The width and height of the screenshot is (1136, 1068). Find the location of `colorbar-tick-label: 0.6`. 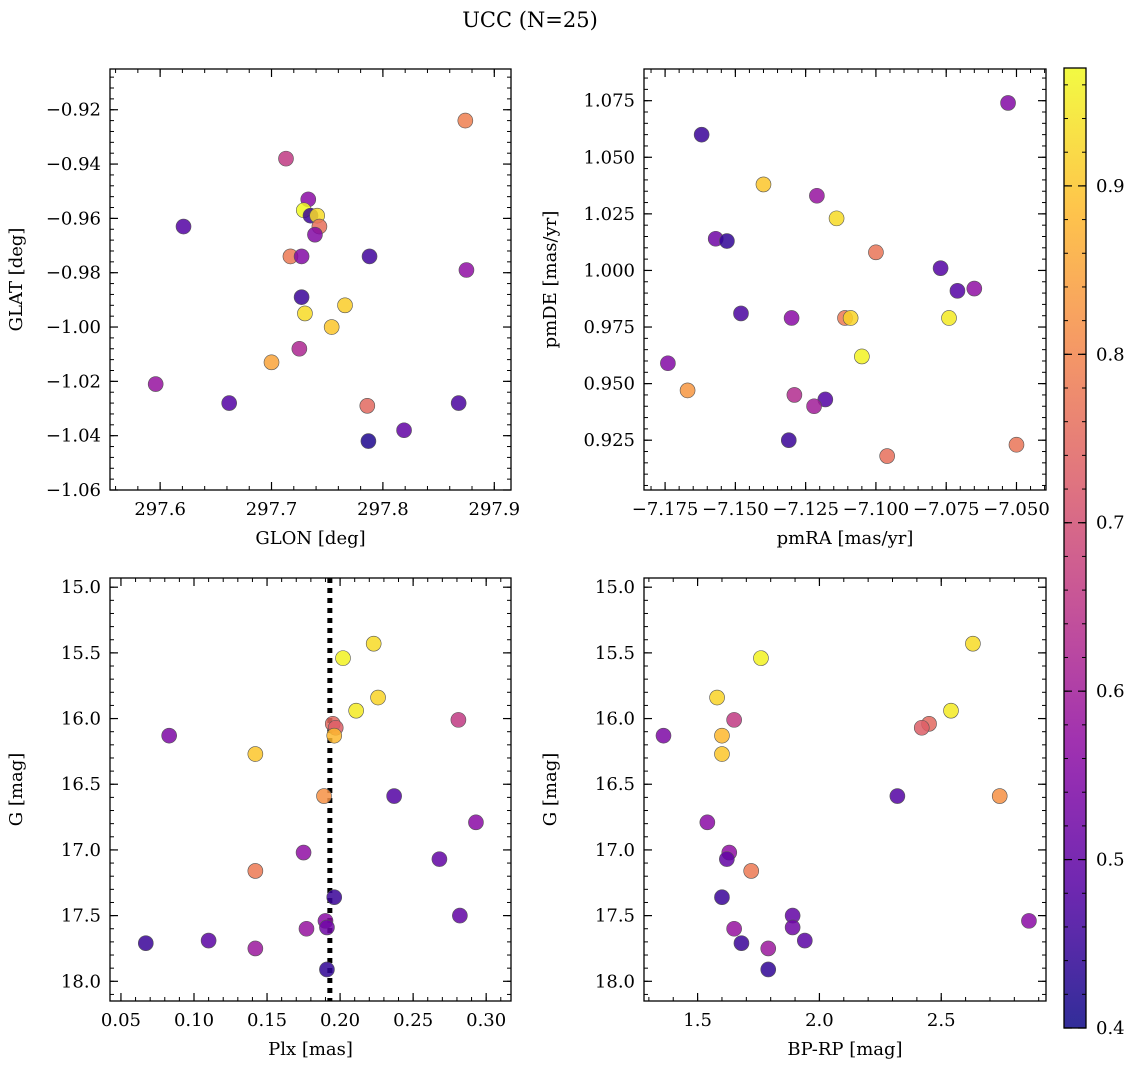

colorbar-tick-label: 0.6 is located at coordinates (1110, 691).